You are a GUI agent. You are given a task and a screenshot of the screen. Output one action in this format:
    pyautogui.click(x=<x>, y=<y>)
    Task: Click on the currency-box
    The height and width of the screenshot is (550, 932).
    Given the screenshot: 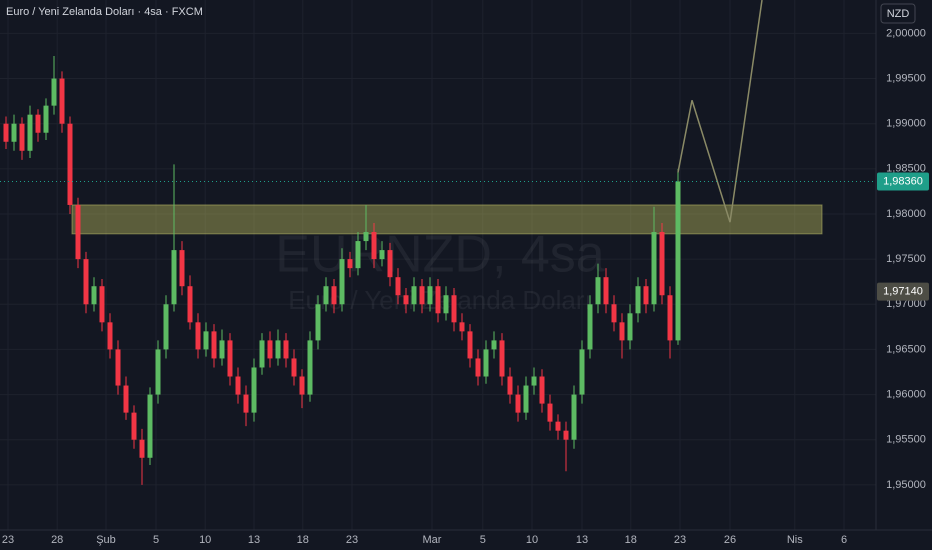 What is the action you would take?
    pyautogui.click(x=898, y=13)
    